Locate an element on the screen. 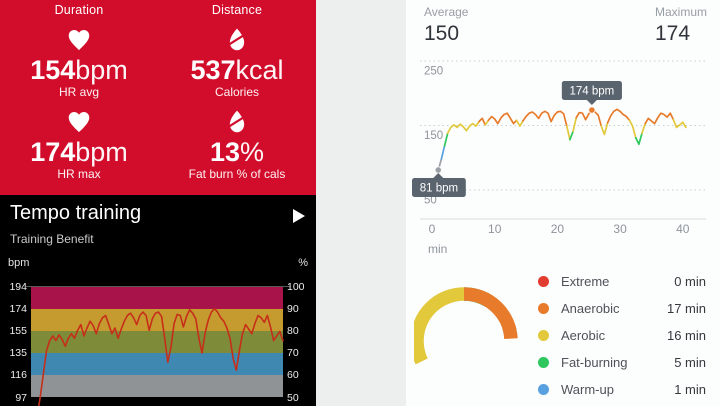  hr-zone-bands is located at coordinates (157, 342).